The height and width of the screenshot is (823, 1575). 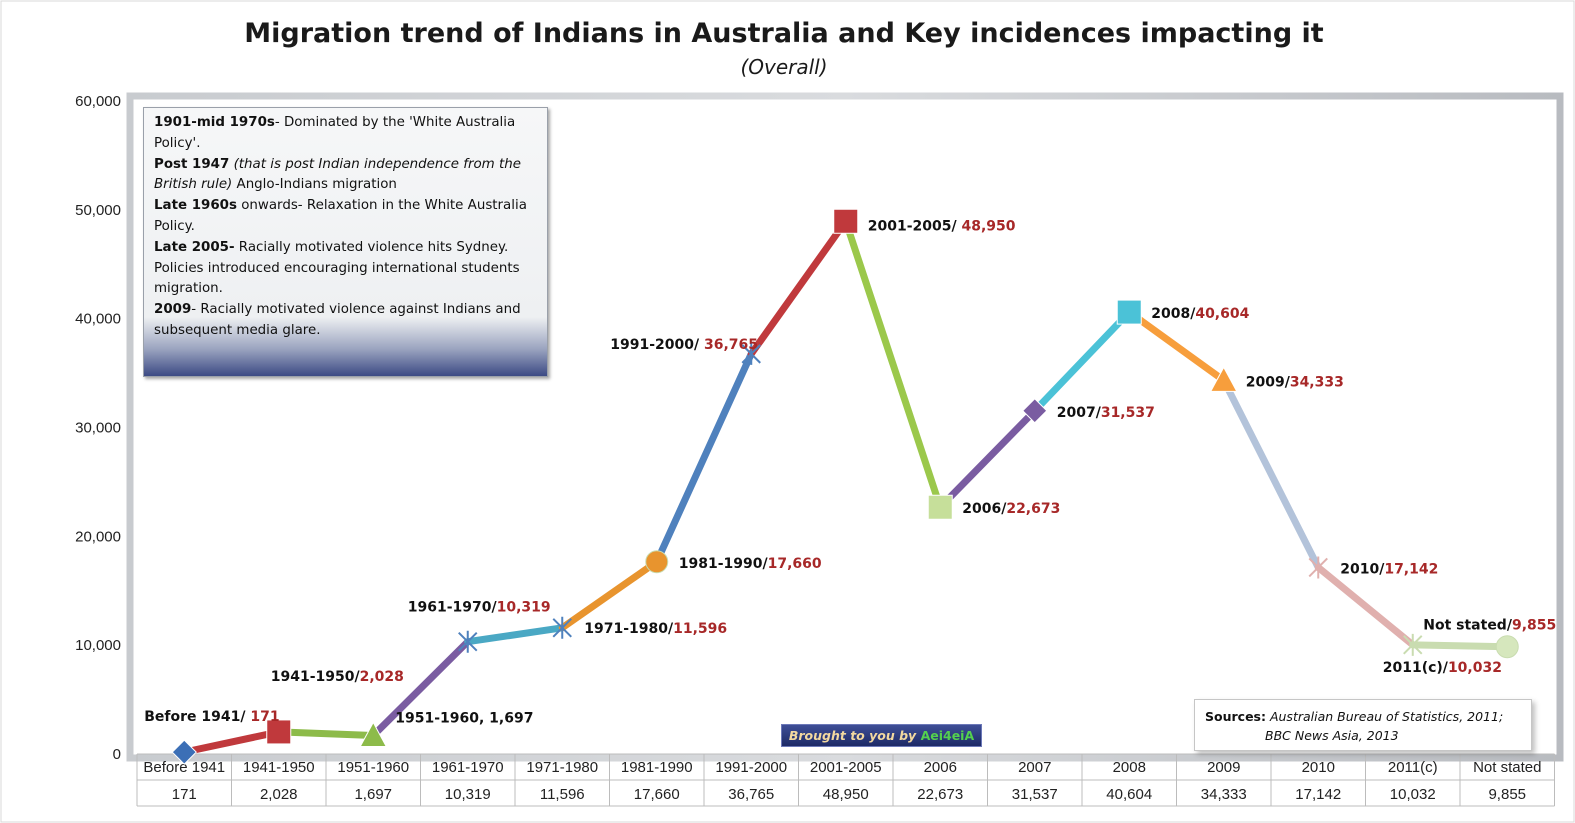 I want to click on data-label: 1961-1970/10,319, so click(x=479, y=608).